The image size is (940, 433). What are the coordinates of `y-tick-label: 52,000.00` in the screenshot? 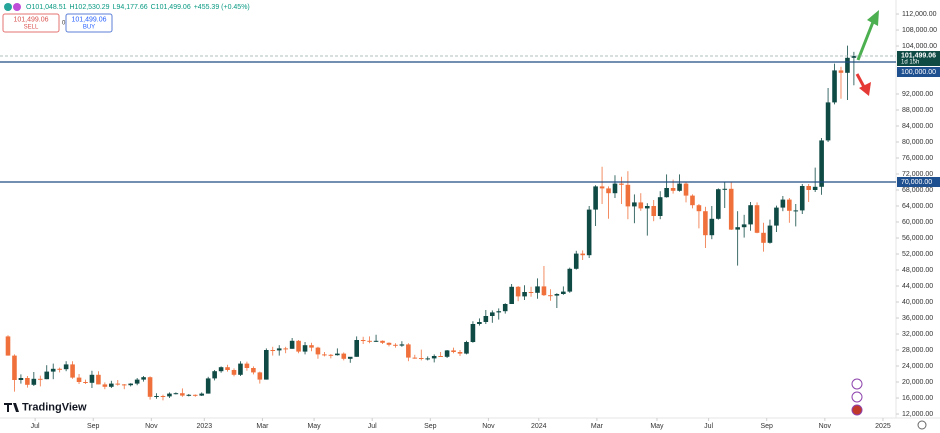 It's located at (917, 254).